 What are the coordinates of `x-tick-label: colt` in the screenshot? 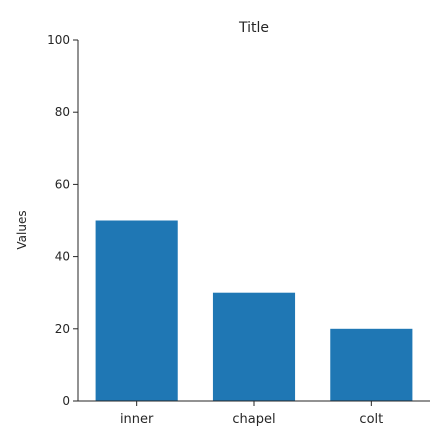 It's located at (371, 419).